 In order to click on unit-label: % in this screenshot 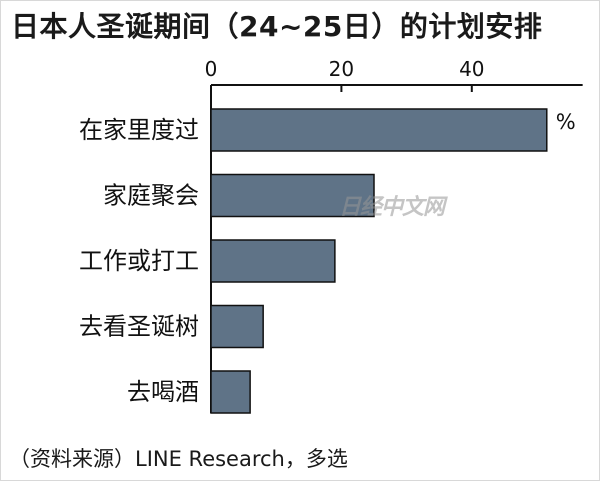, I will do `click(566, 122)`.